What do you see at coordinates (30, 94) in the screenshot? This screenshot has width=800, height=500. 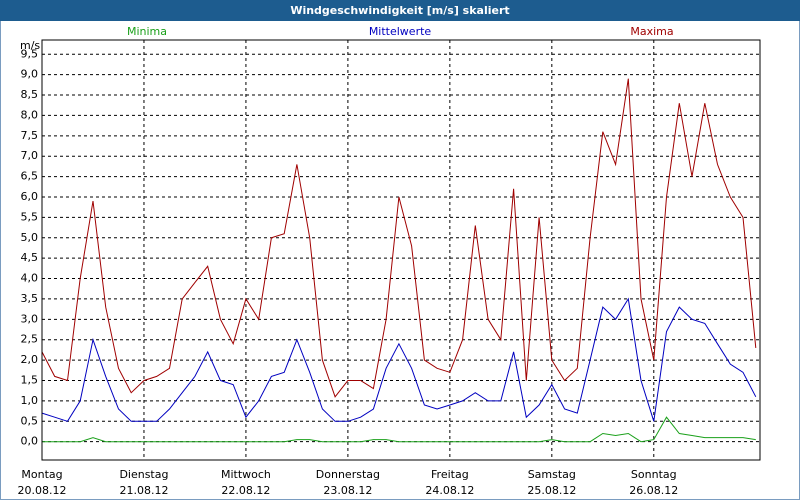 I see `y-tick-label: 8,5` at bounding box center [30, 94].